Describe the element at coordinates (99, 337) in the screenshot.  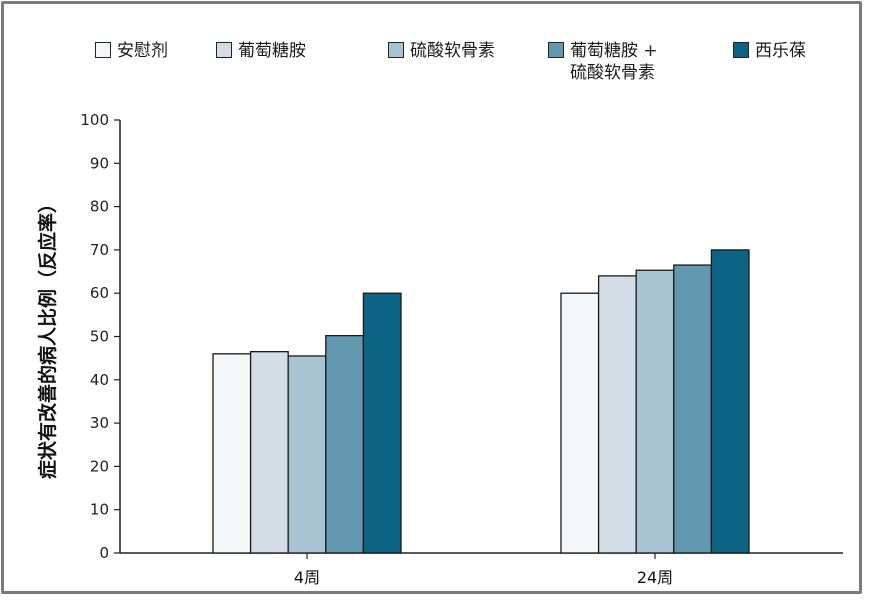
I see `y-tick-label: 50` at that location.